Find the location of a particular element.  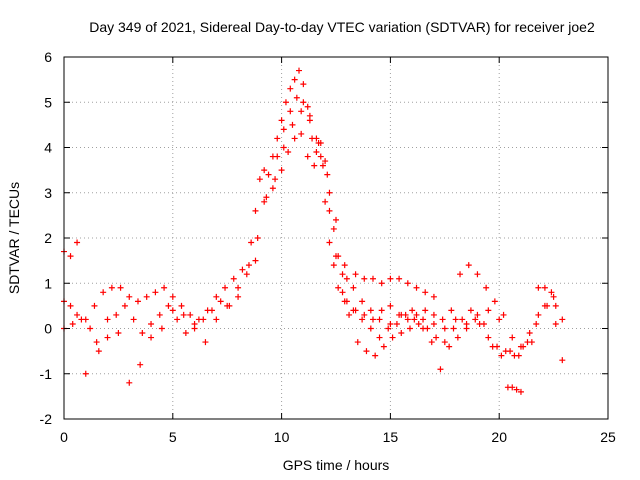

y-tick-label: 4 is located at coordinates (48, 148).